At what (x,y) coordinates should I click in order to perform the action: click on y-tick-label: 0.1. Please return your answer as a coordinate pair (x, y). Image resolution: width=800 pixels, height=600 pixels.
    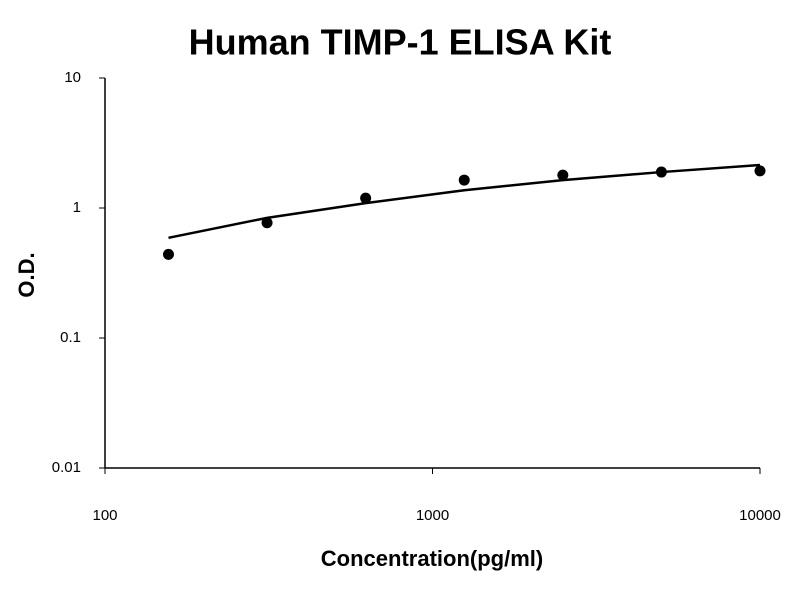
    Looking at the image, I should click on (70, 337).